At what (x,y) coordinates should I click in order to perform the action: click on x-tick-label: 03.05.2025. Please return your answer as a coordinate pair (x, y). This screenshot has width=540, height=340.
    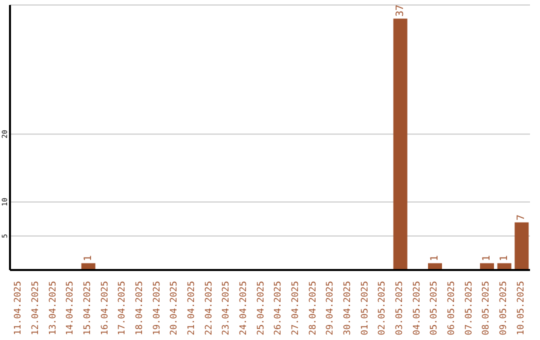
    Looking at the image, I should click on (400, 308).